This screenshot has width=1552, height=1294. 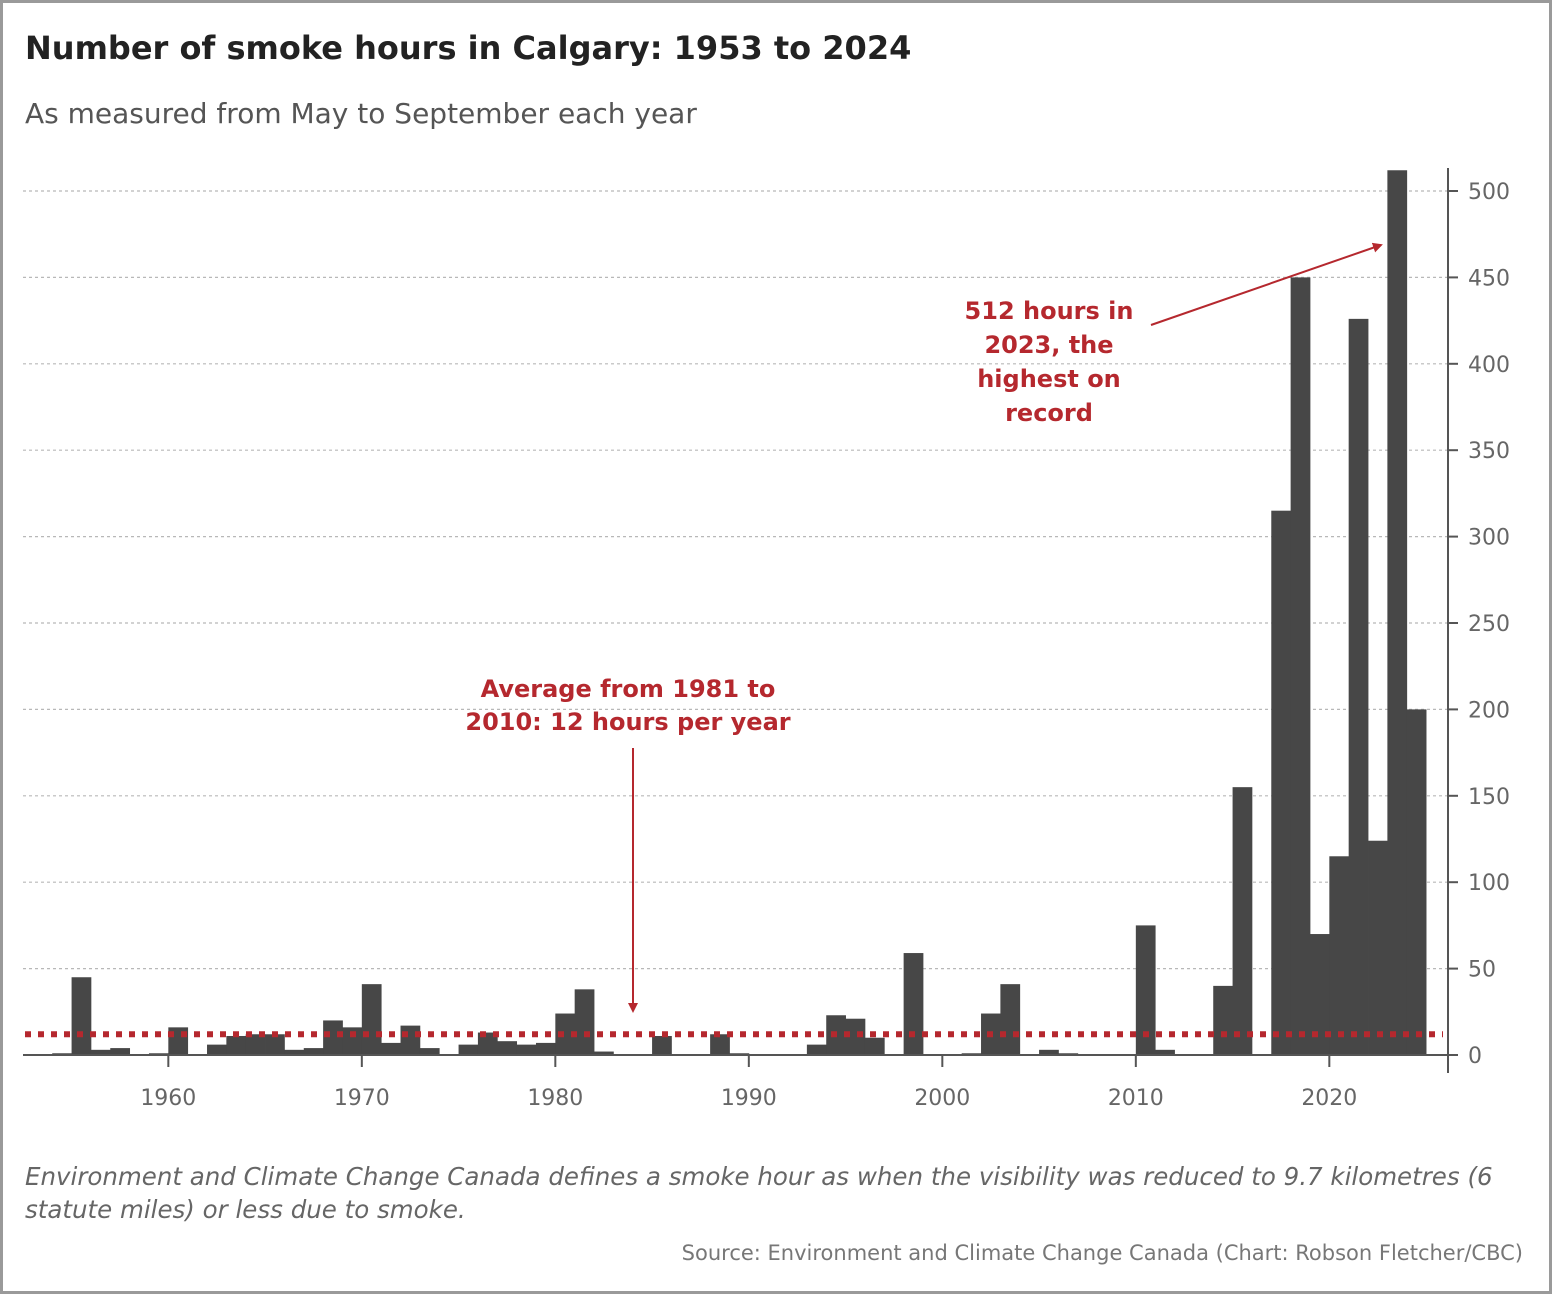 What do you see at coordinates (584, 1022) in the screenshot?
I see `bar-1981` at bounding box center [584, 1022].